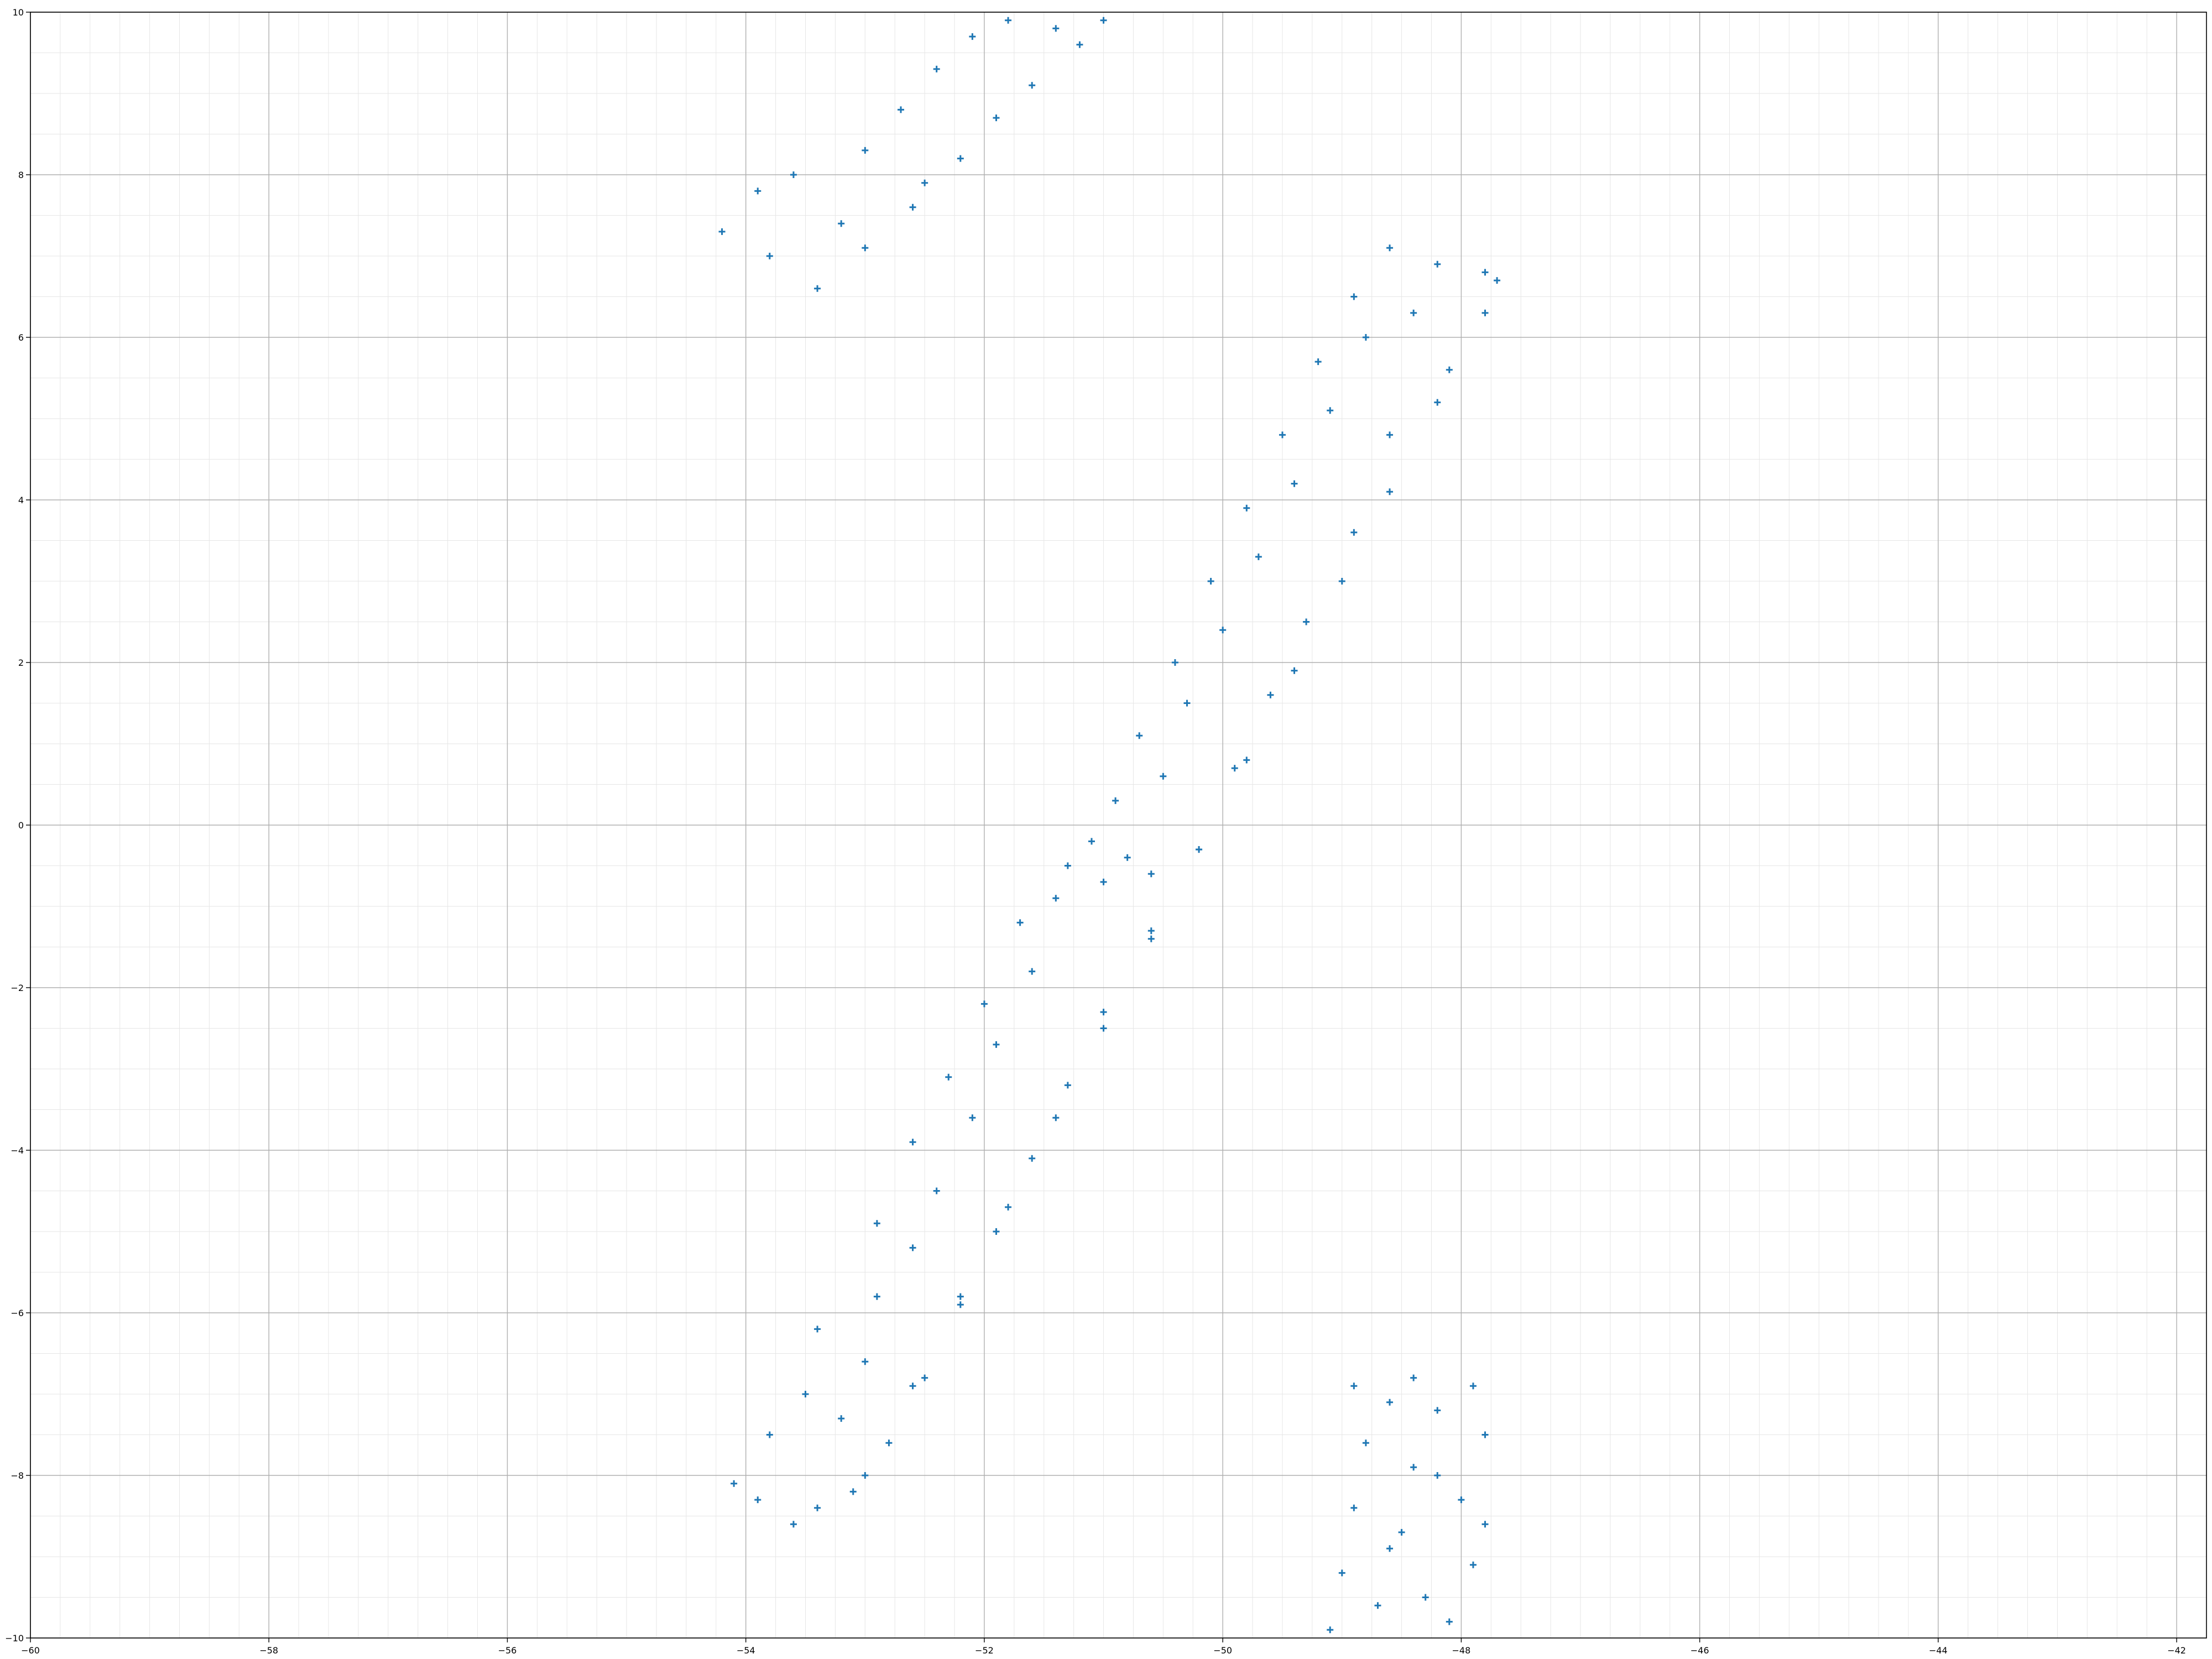 The width and height of the screenshot is (2212, 1659). Describe the element at coordinates (1462, 1651) in the screenshot. I see `x-tick-label: −48` at that location.